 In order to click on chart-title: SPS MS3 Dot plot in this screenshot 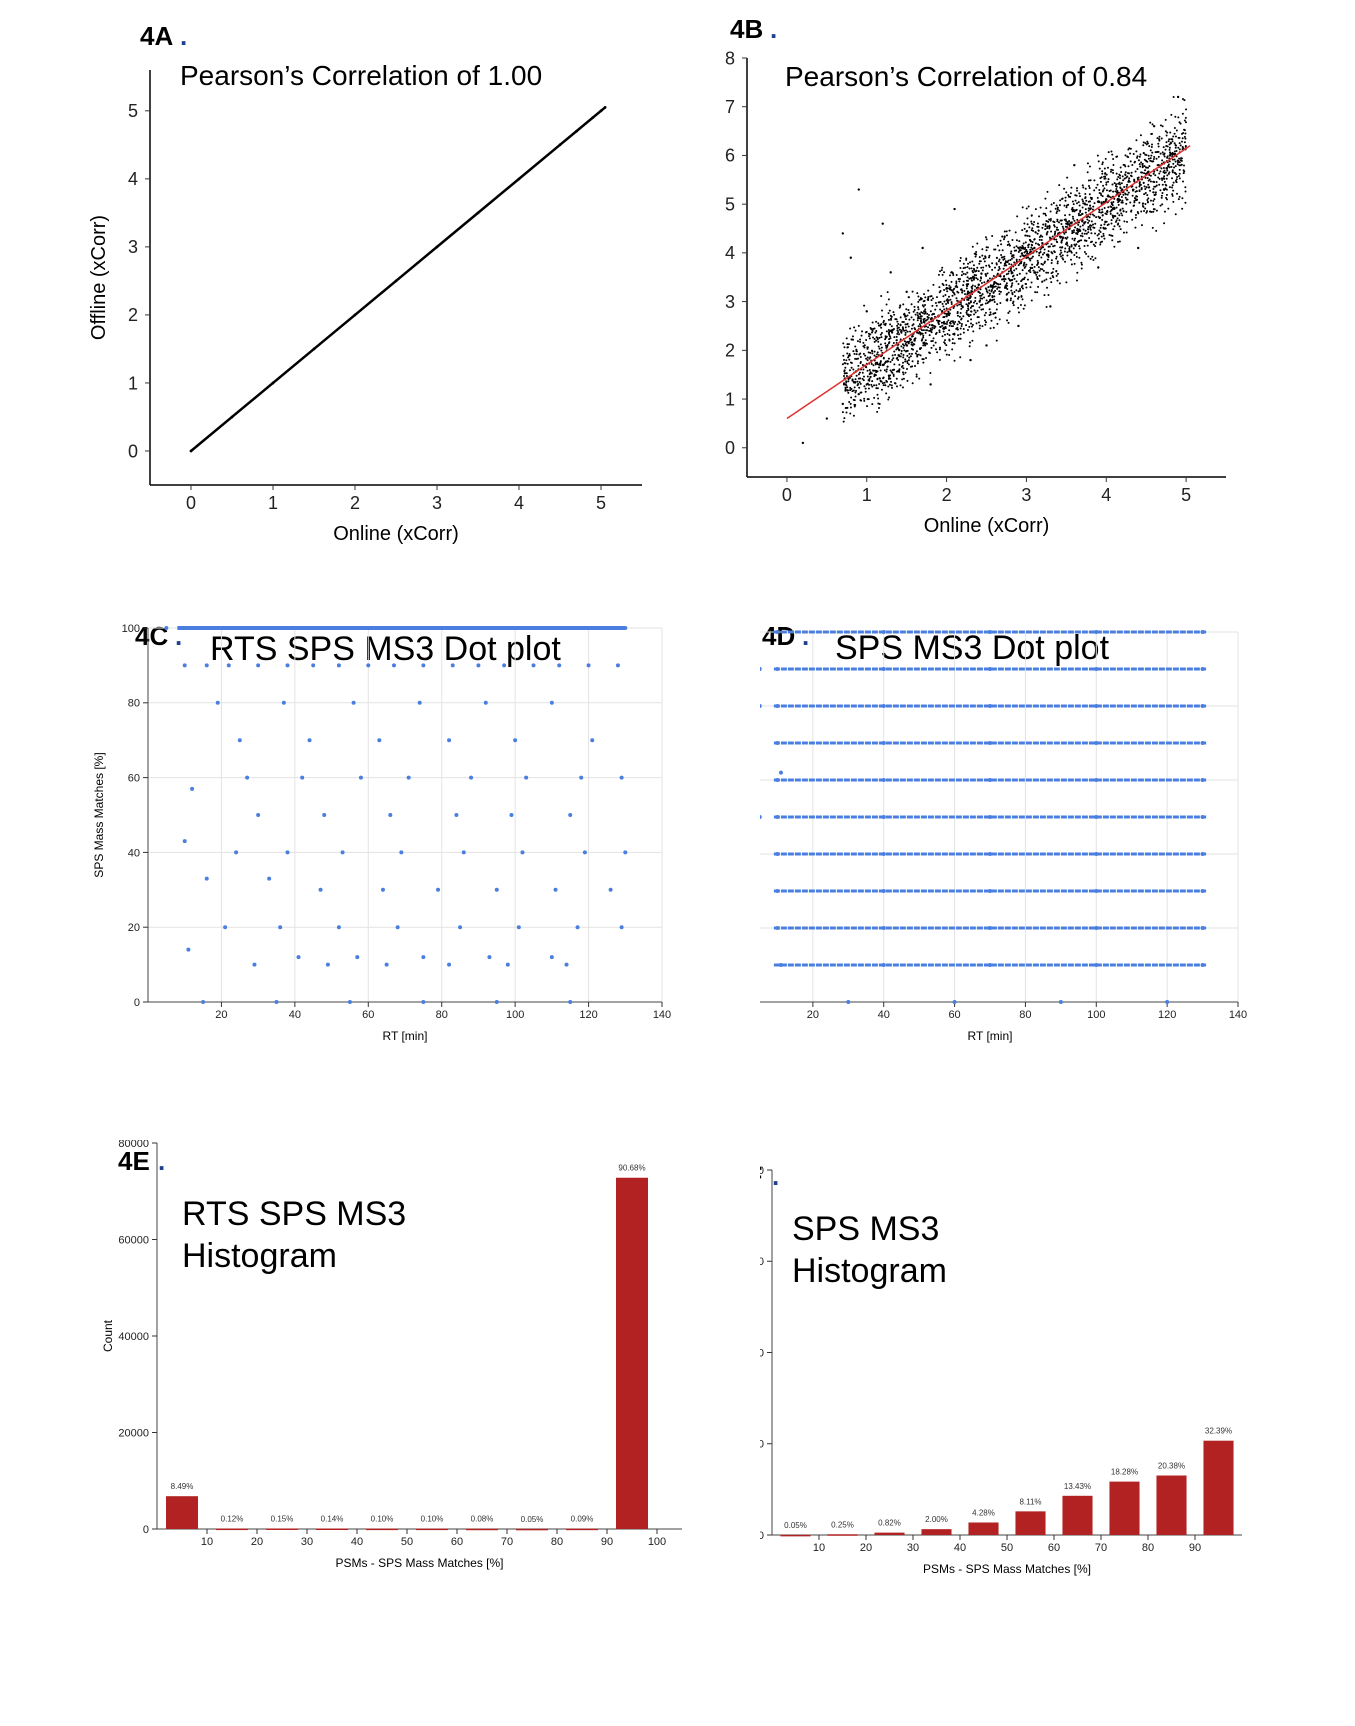, I will do `click(972, 648)`.